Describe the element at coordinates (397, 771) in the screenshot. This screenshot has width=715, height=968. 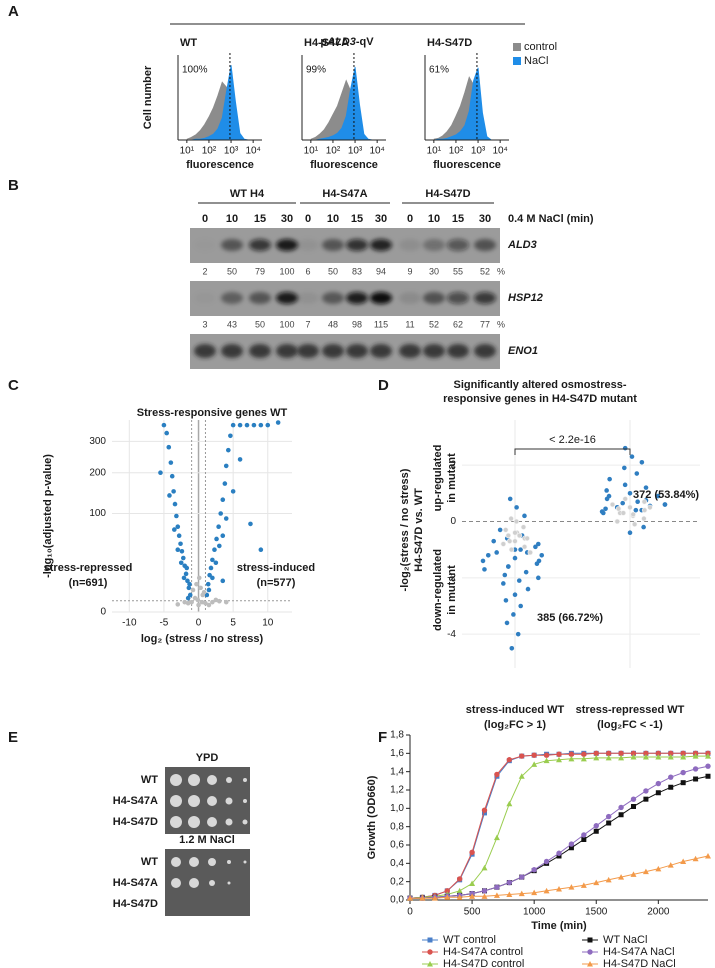
I see `y-tick-label: 1,4` at that location.